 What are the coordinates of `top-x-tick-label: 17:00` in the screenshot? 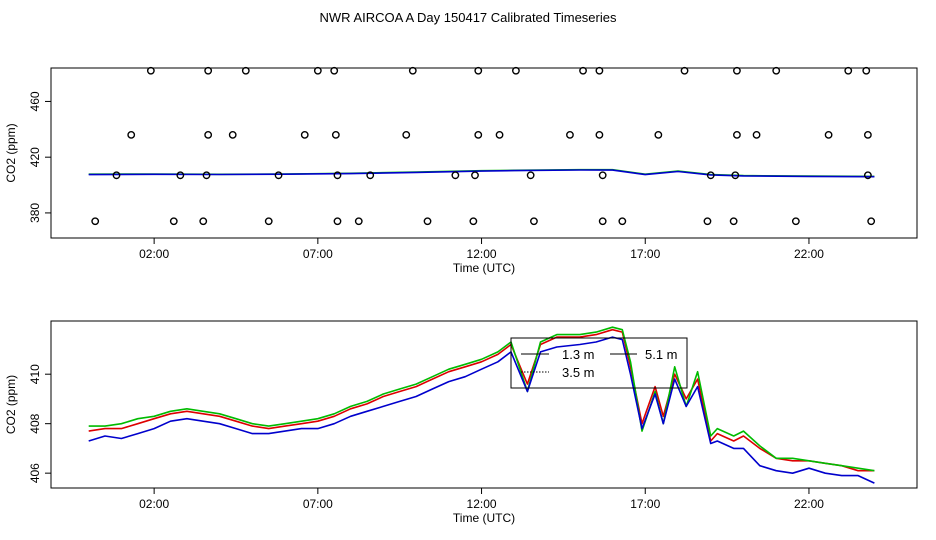 It's located at (645, 254).